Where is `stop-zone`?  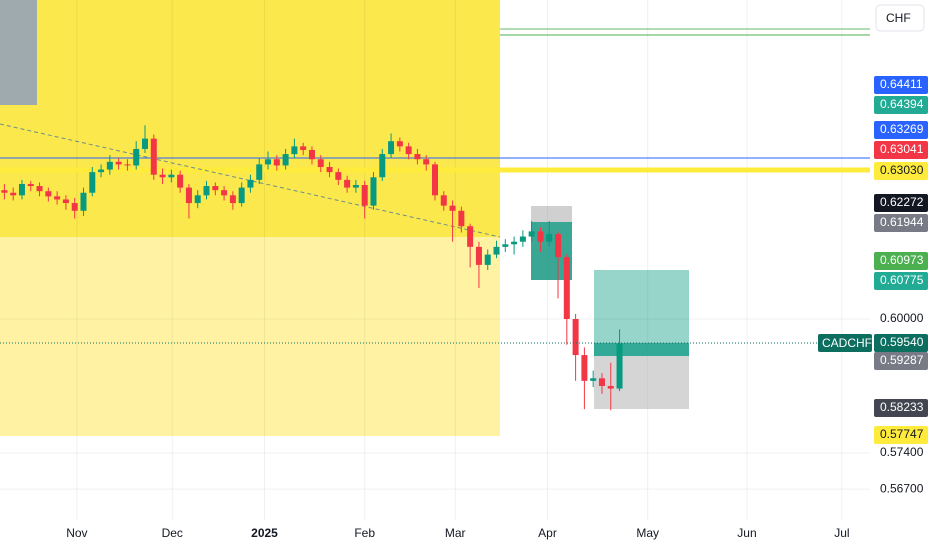
stop-zone is located at coordinates (641, 382).